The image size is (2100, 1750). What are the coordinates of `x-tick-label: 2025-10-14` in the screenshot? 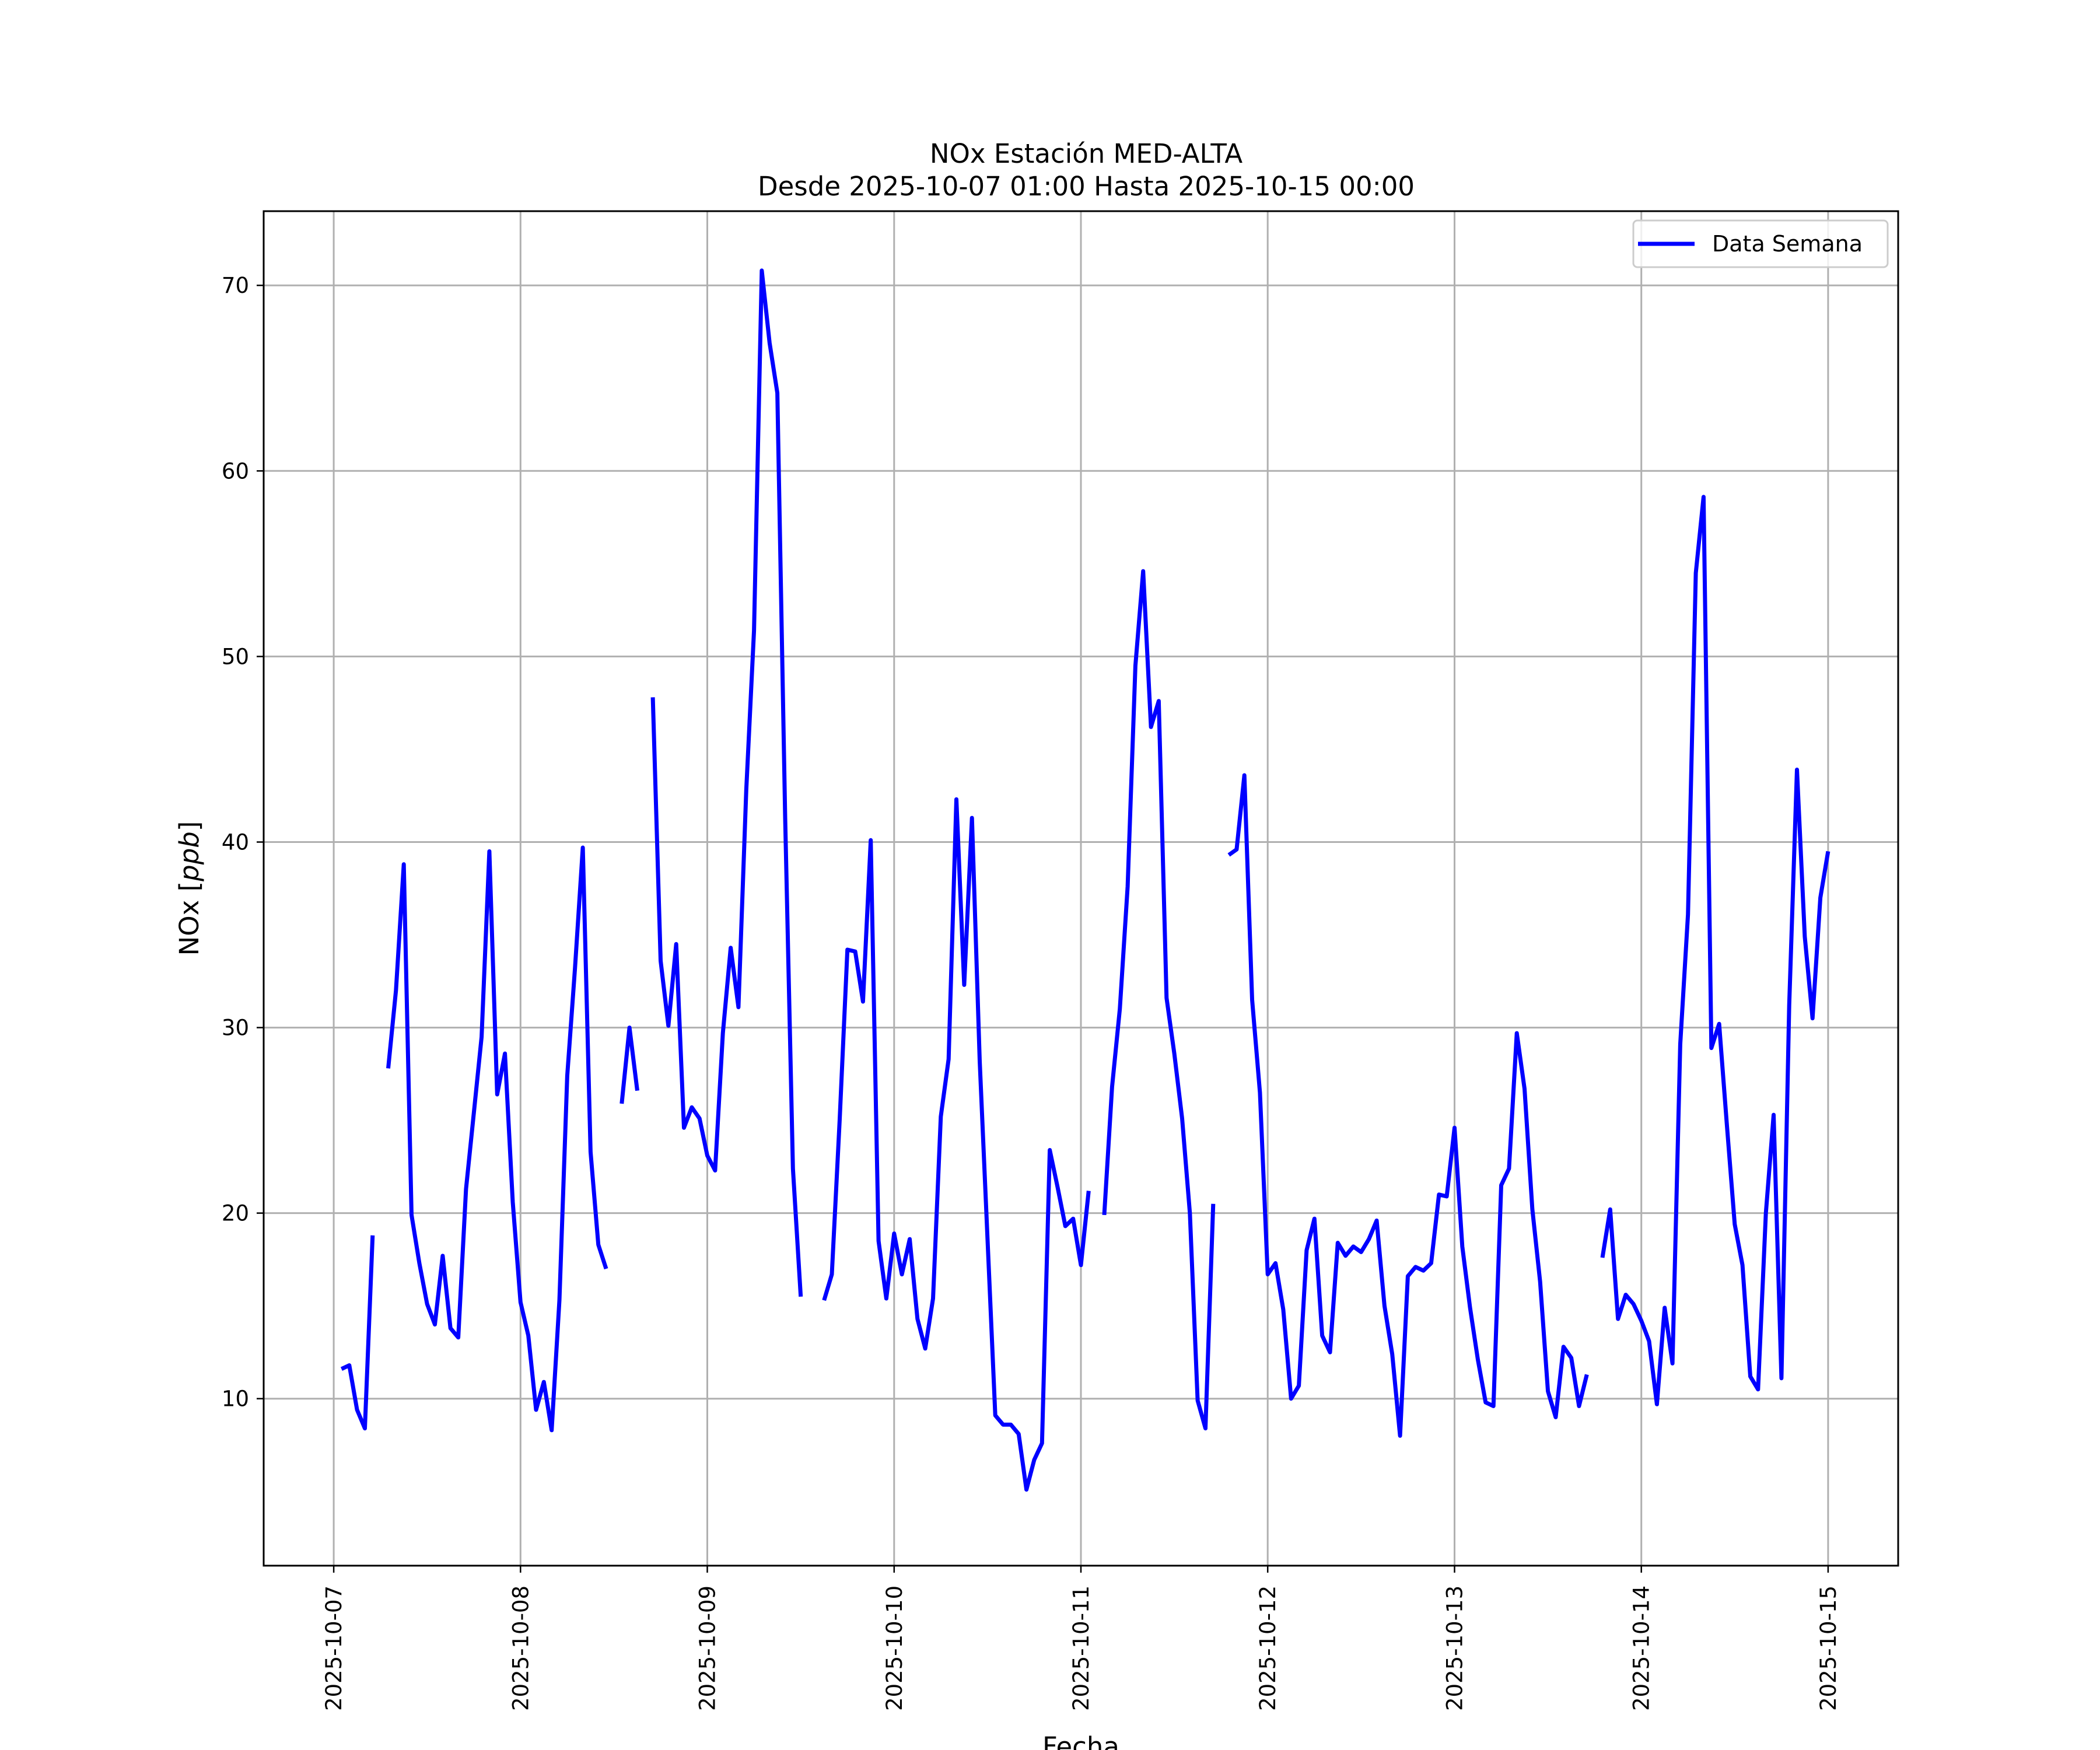 It's located at (1641, 1648).